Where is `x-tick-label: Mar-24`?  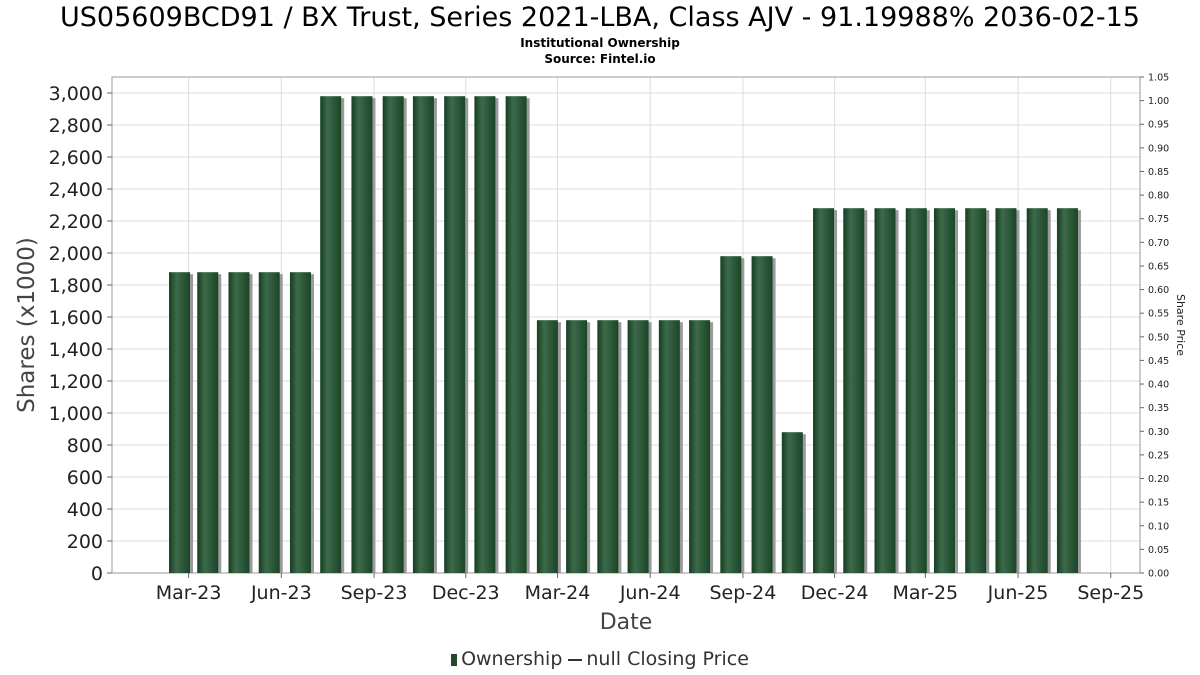 x-tick-label: Mar-24 is located at coordinates (558, 593).